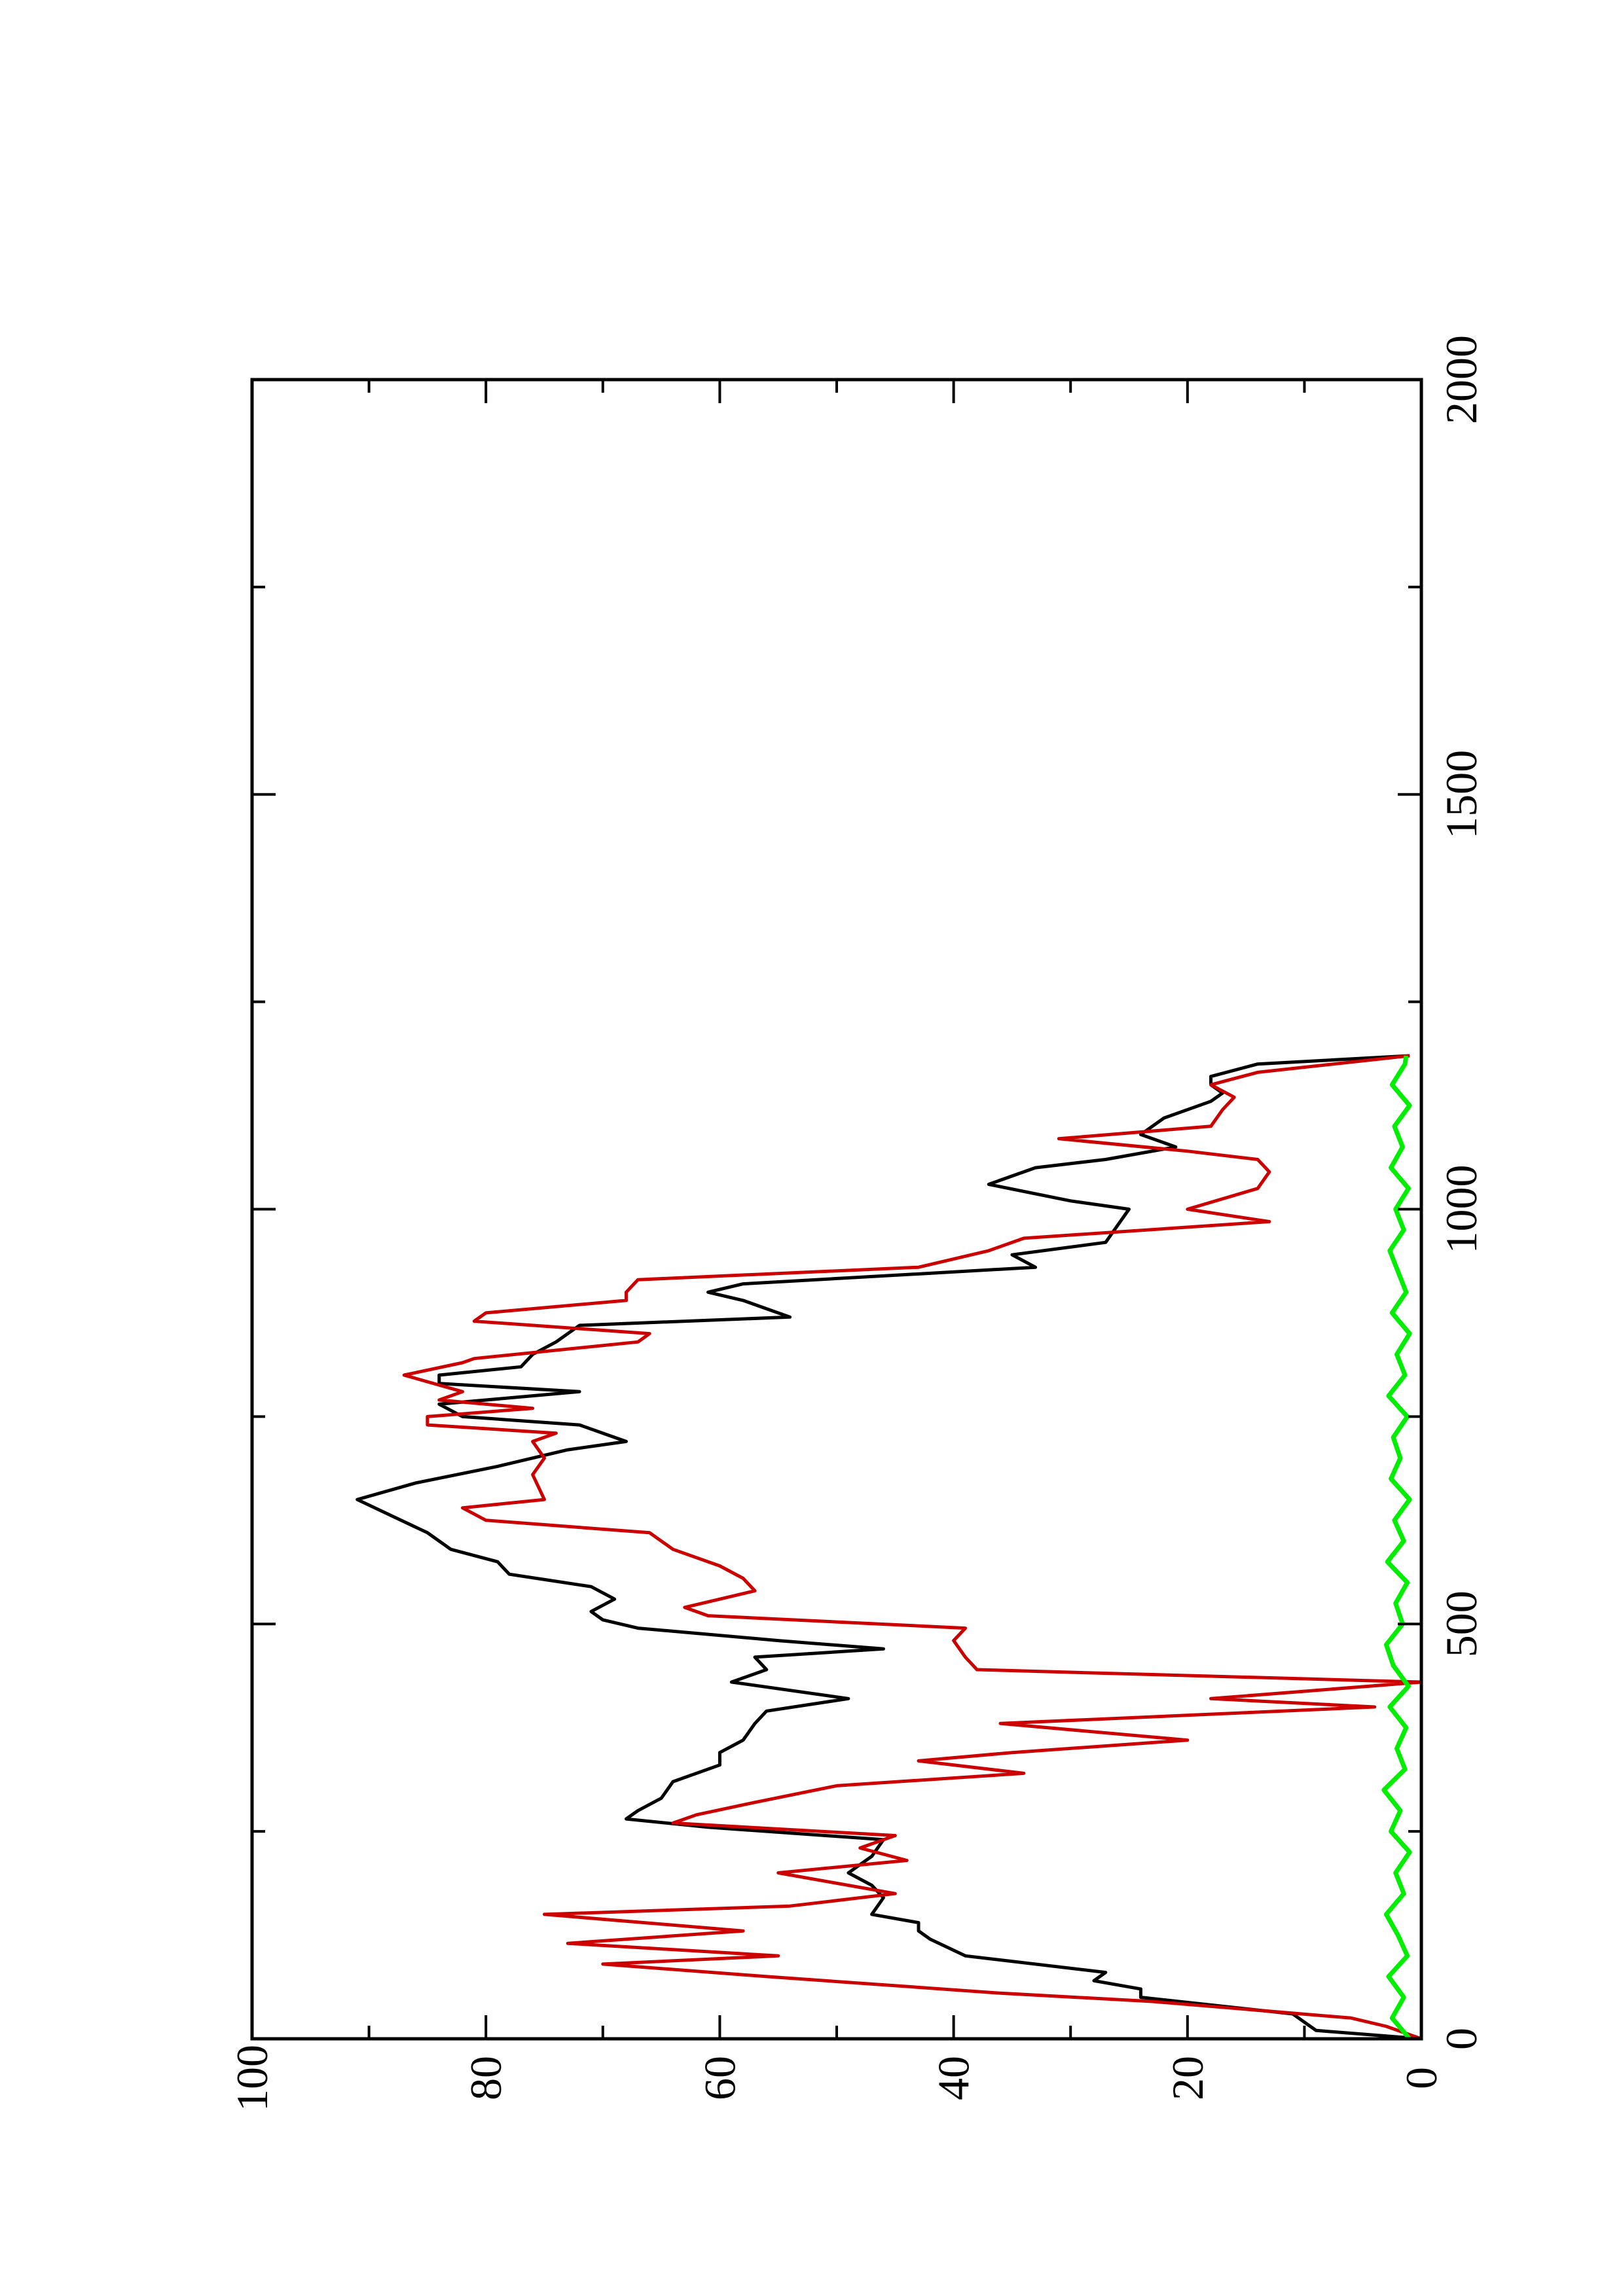 The height and width of the screenshot is (2296, 1623). Describe the element at coordinates (1421, 2078) in the screenshot. I see `y-tick-label: 0` at that location.